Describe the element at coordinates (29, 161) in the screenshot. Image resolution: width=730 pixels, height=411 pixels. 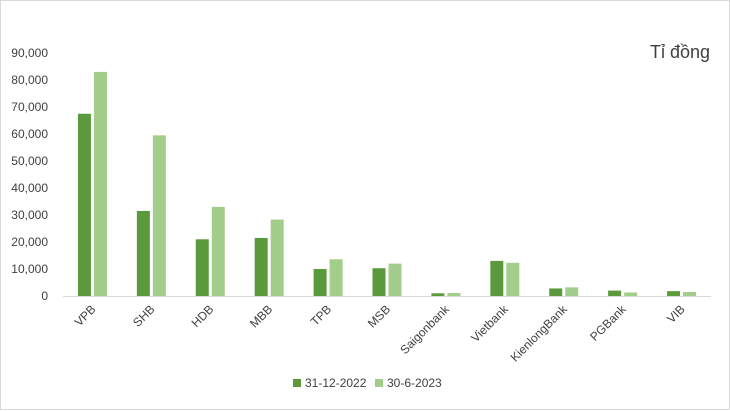
I see `y-tick-label: 50,000` at that location.